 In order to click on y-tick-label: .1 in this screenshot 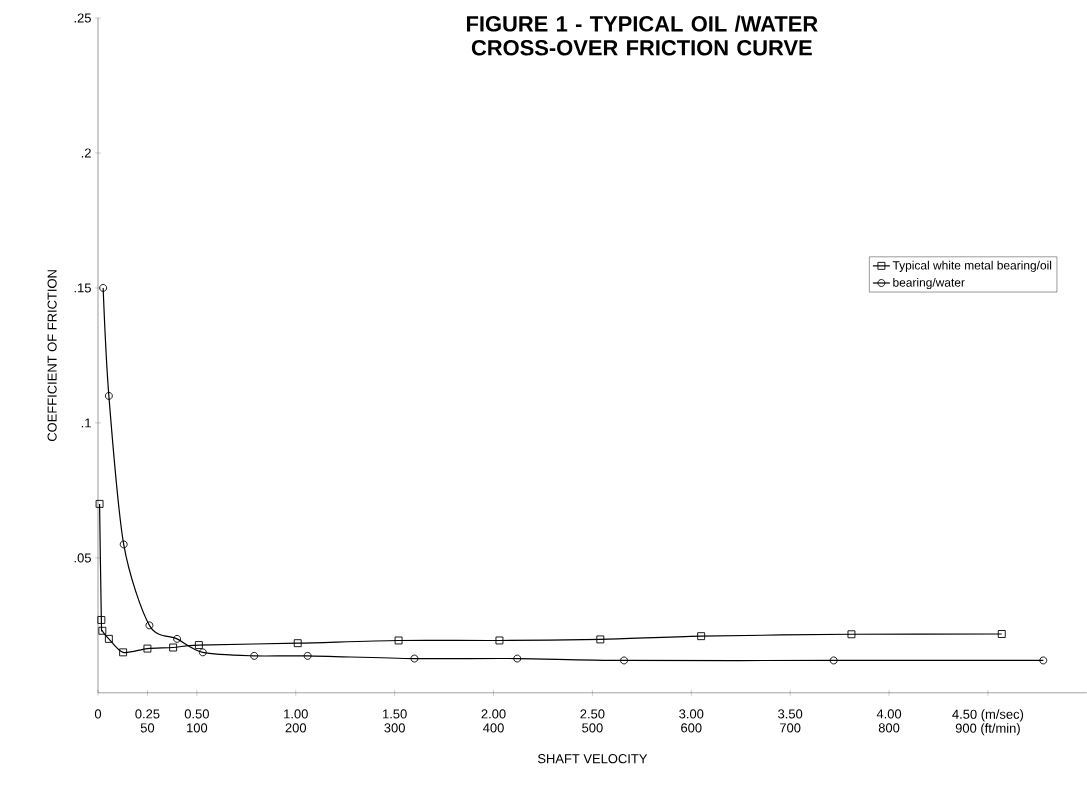, I will do `click(86, 423)`.